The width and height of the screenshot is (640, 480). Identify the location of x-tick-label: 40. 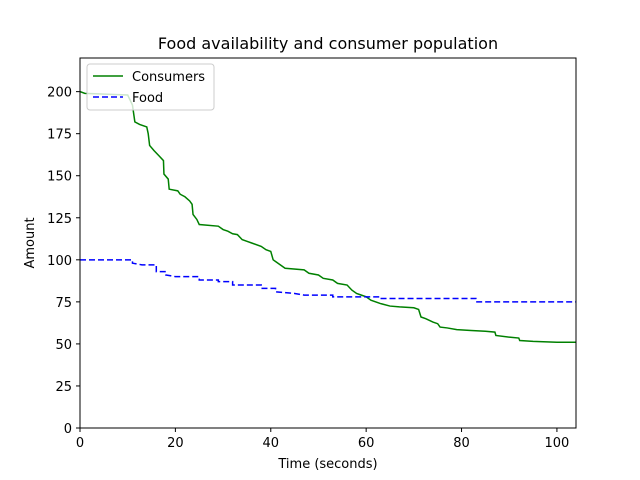
(270, 443).